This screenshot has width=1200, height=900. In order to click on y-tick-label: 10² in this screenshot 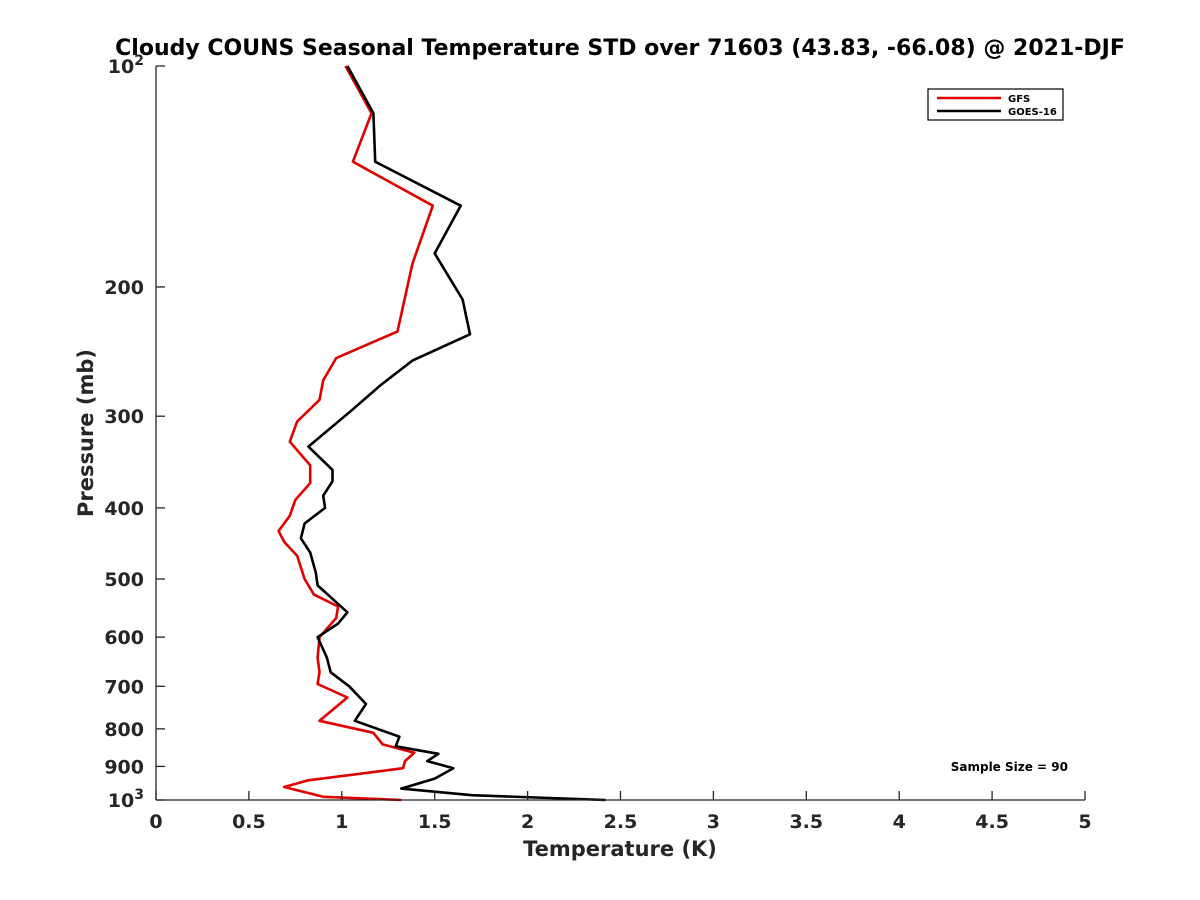, I will do `click(126, 65)`.